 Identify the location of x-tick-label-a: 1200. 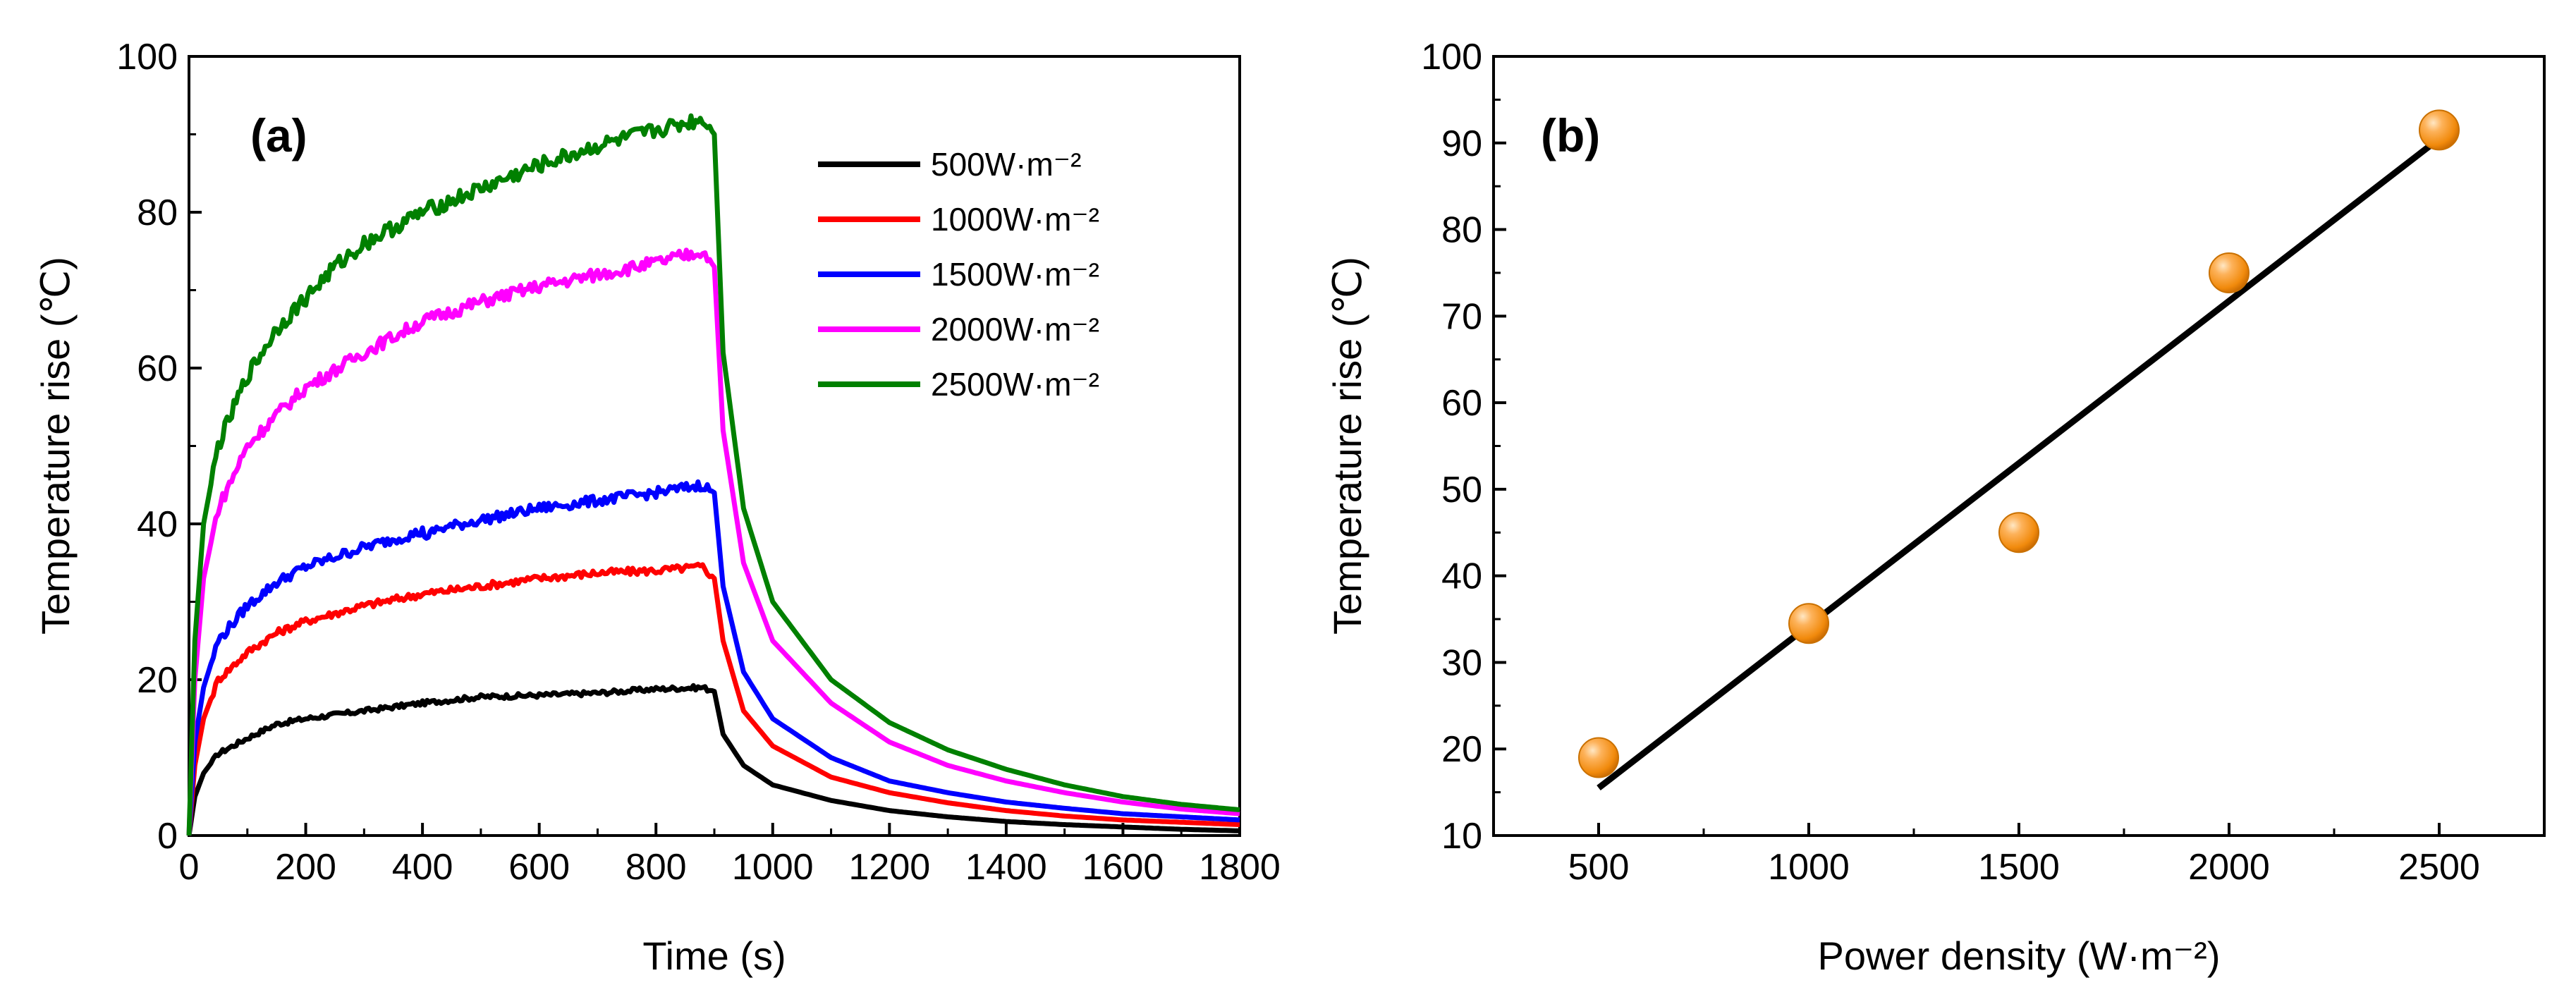
(889, 867).